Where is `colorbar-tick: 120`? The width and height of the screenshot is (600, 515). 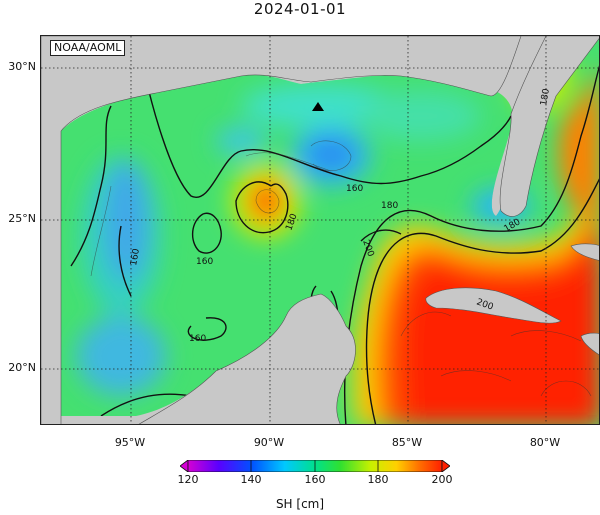 colorbar-tick: 120 is located at coordinates (188, 479).